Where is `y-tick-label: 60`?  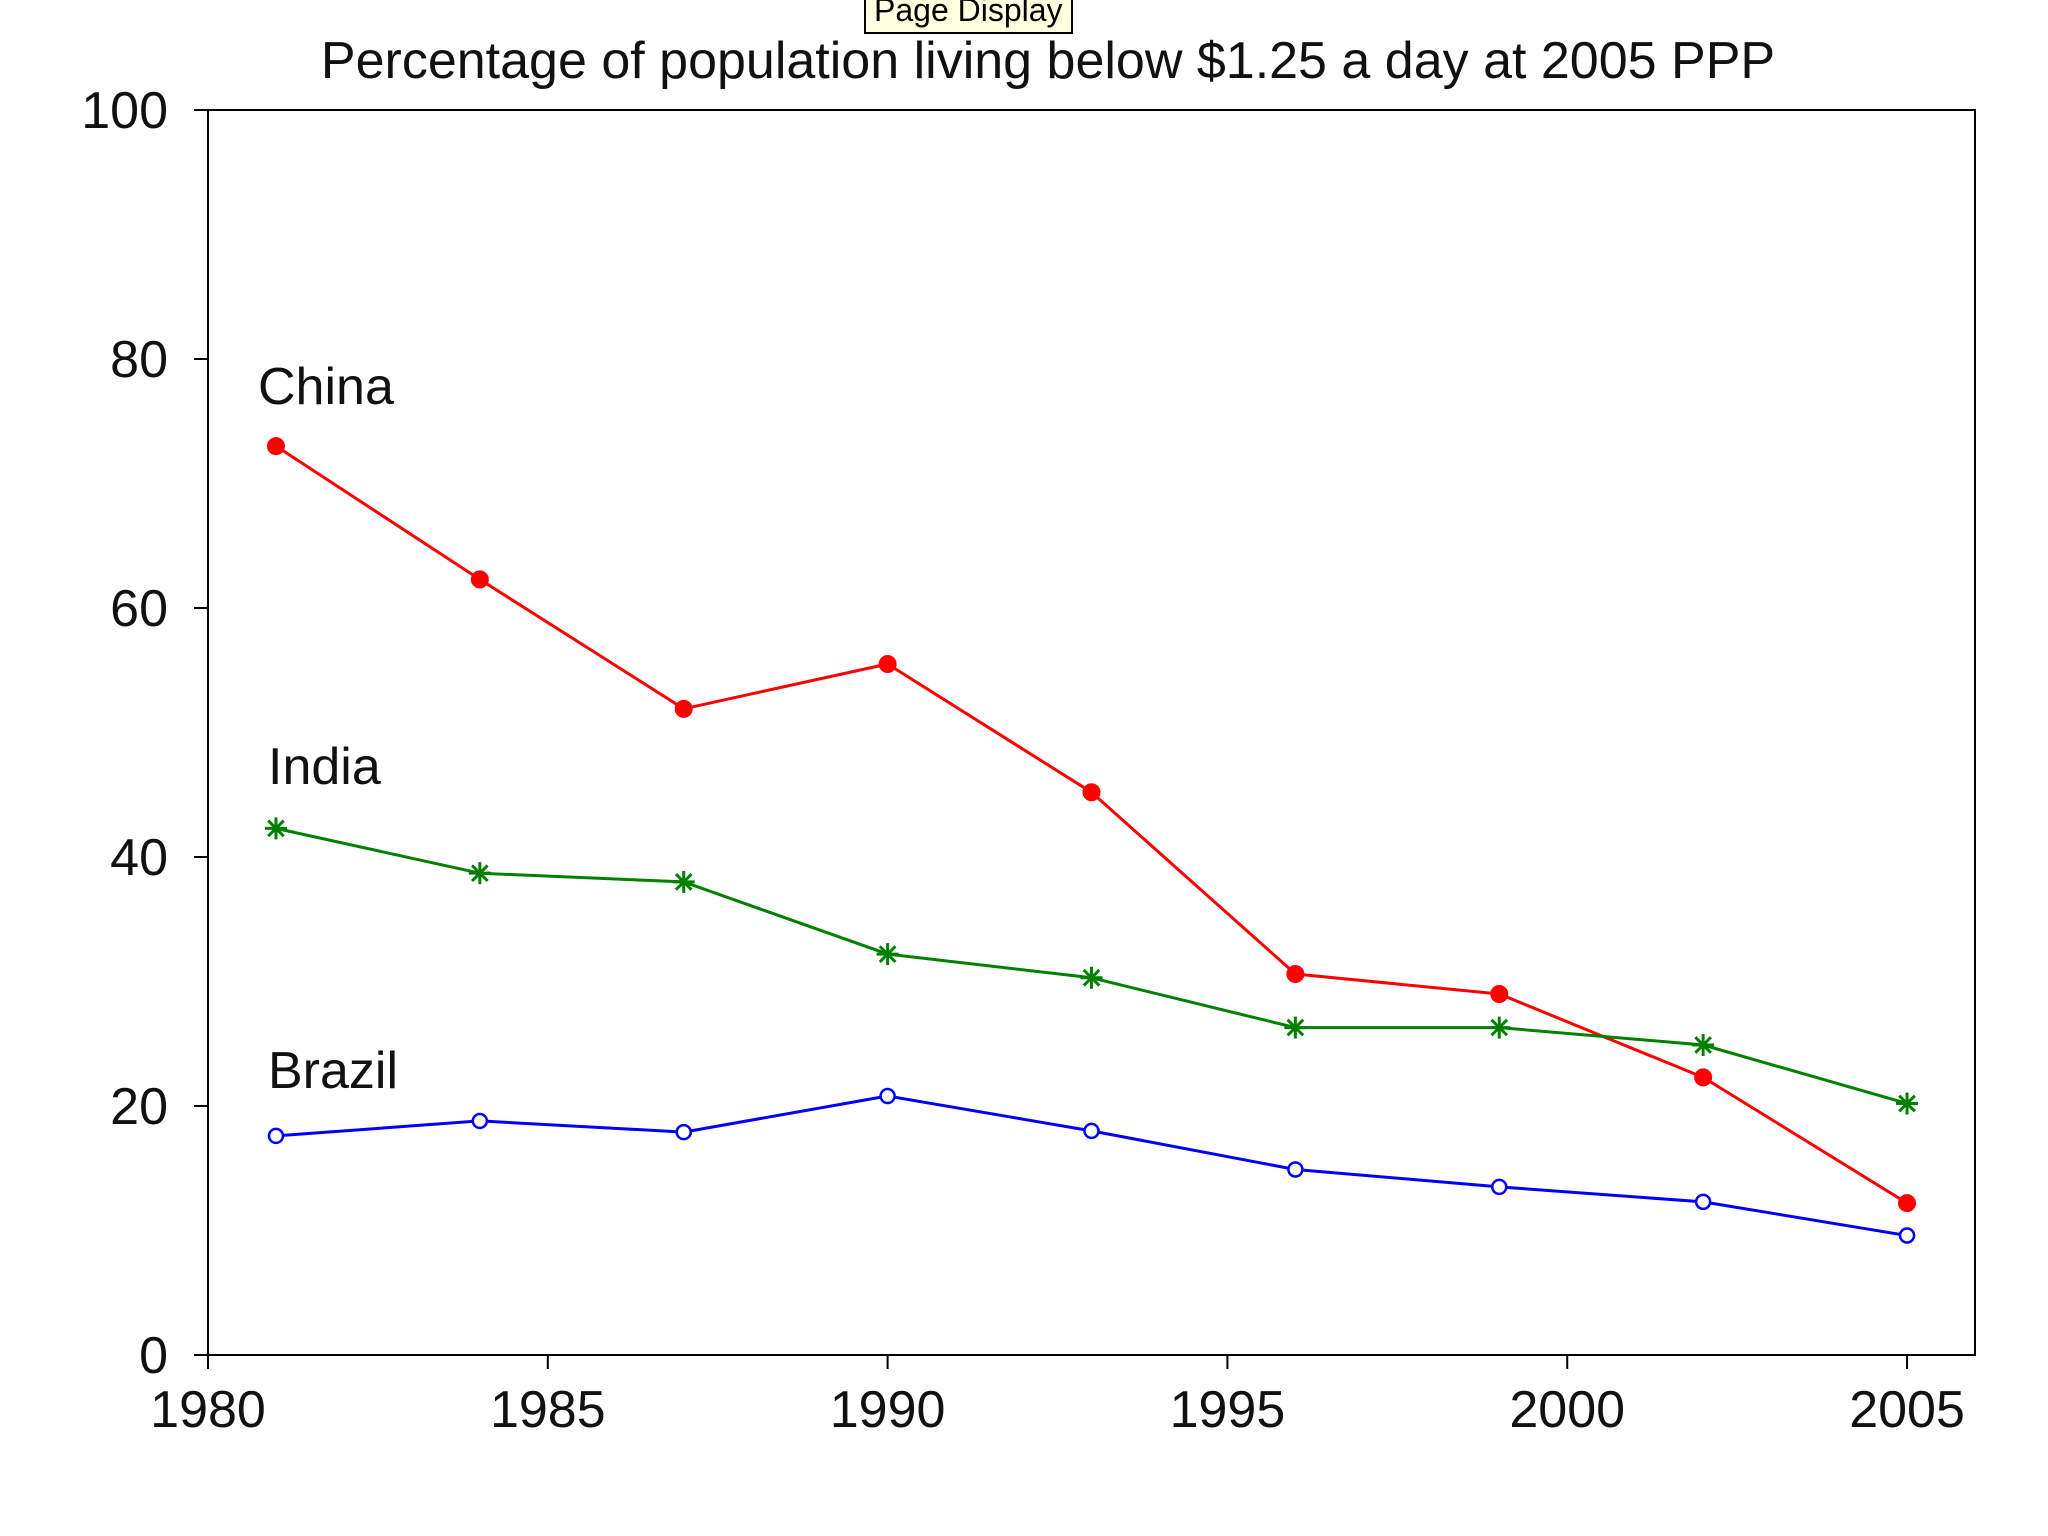
y-tick-label: 60 is located at coordinates (139, 609).